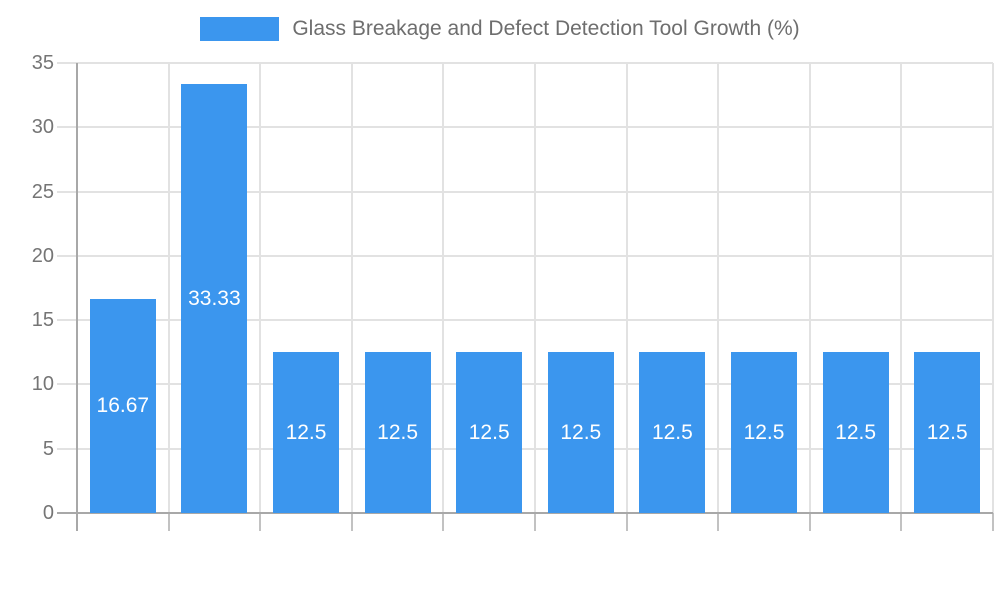 Image resolution: width=1000 pixels, height=600 pixels. Describe the element at coordinates (240, 29) in the screenshot. I see `legend-swatch` at that location.